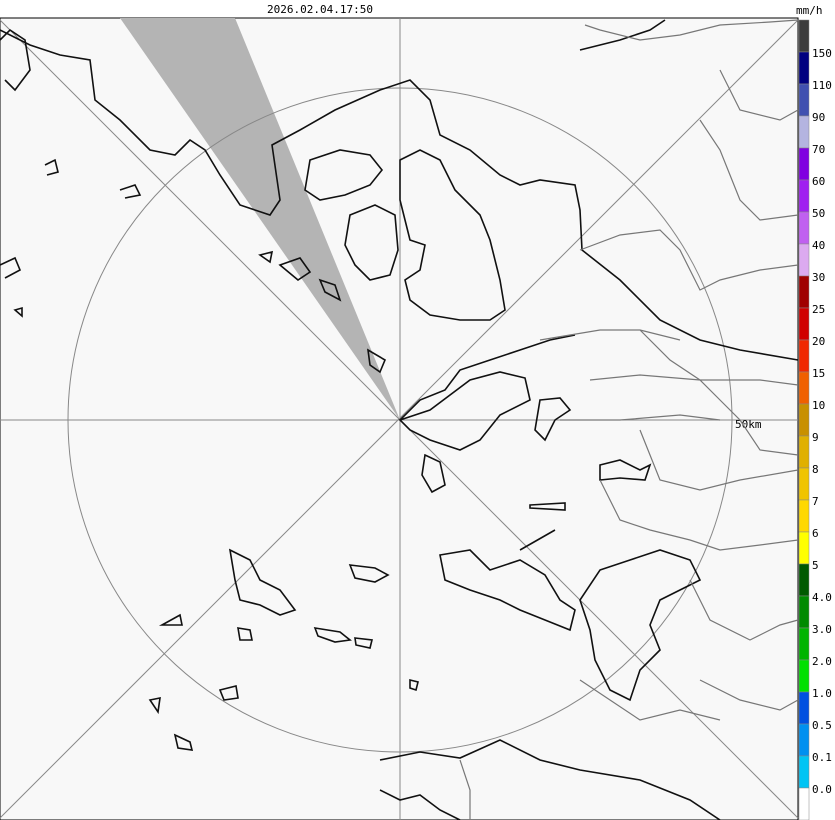 The image size is (835, 820). I want to click on color-label: 2.0, so click(822, 661).